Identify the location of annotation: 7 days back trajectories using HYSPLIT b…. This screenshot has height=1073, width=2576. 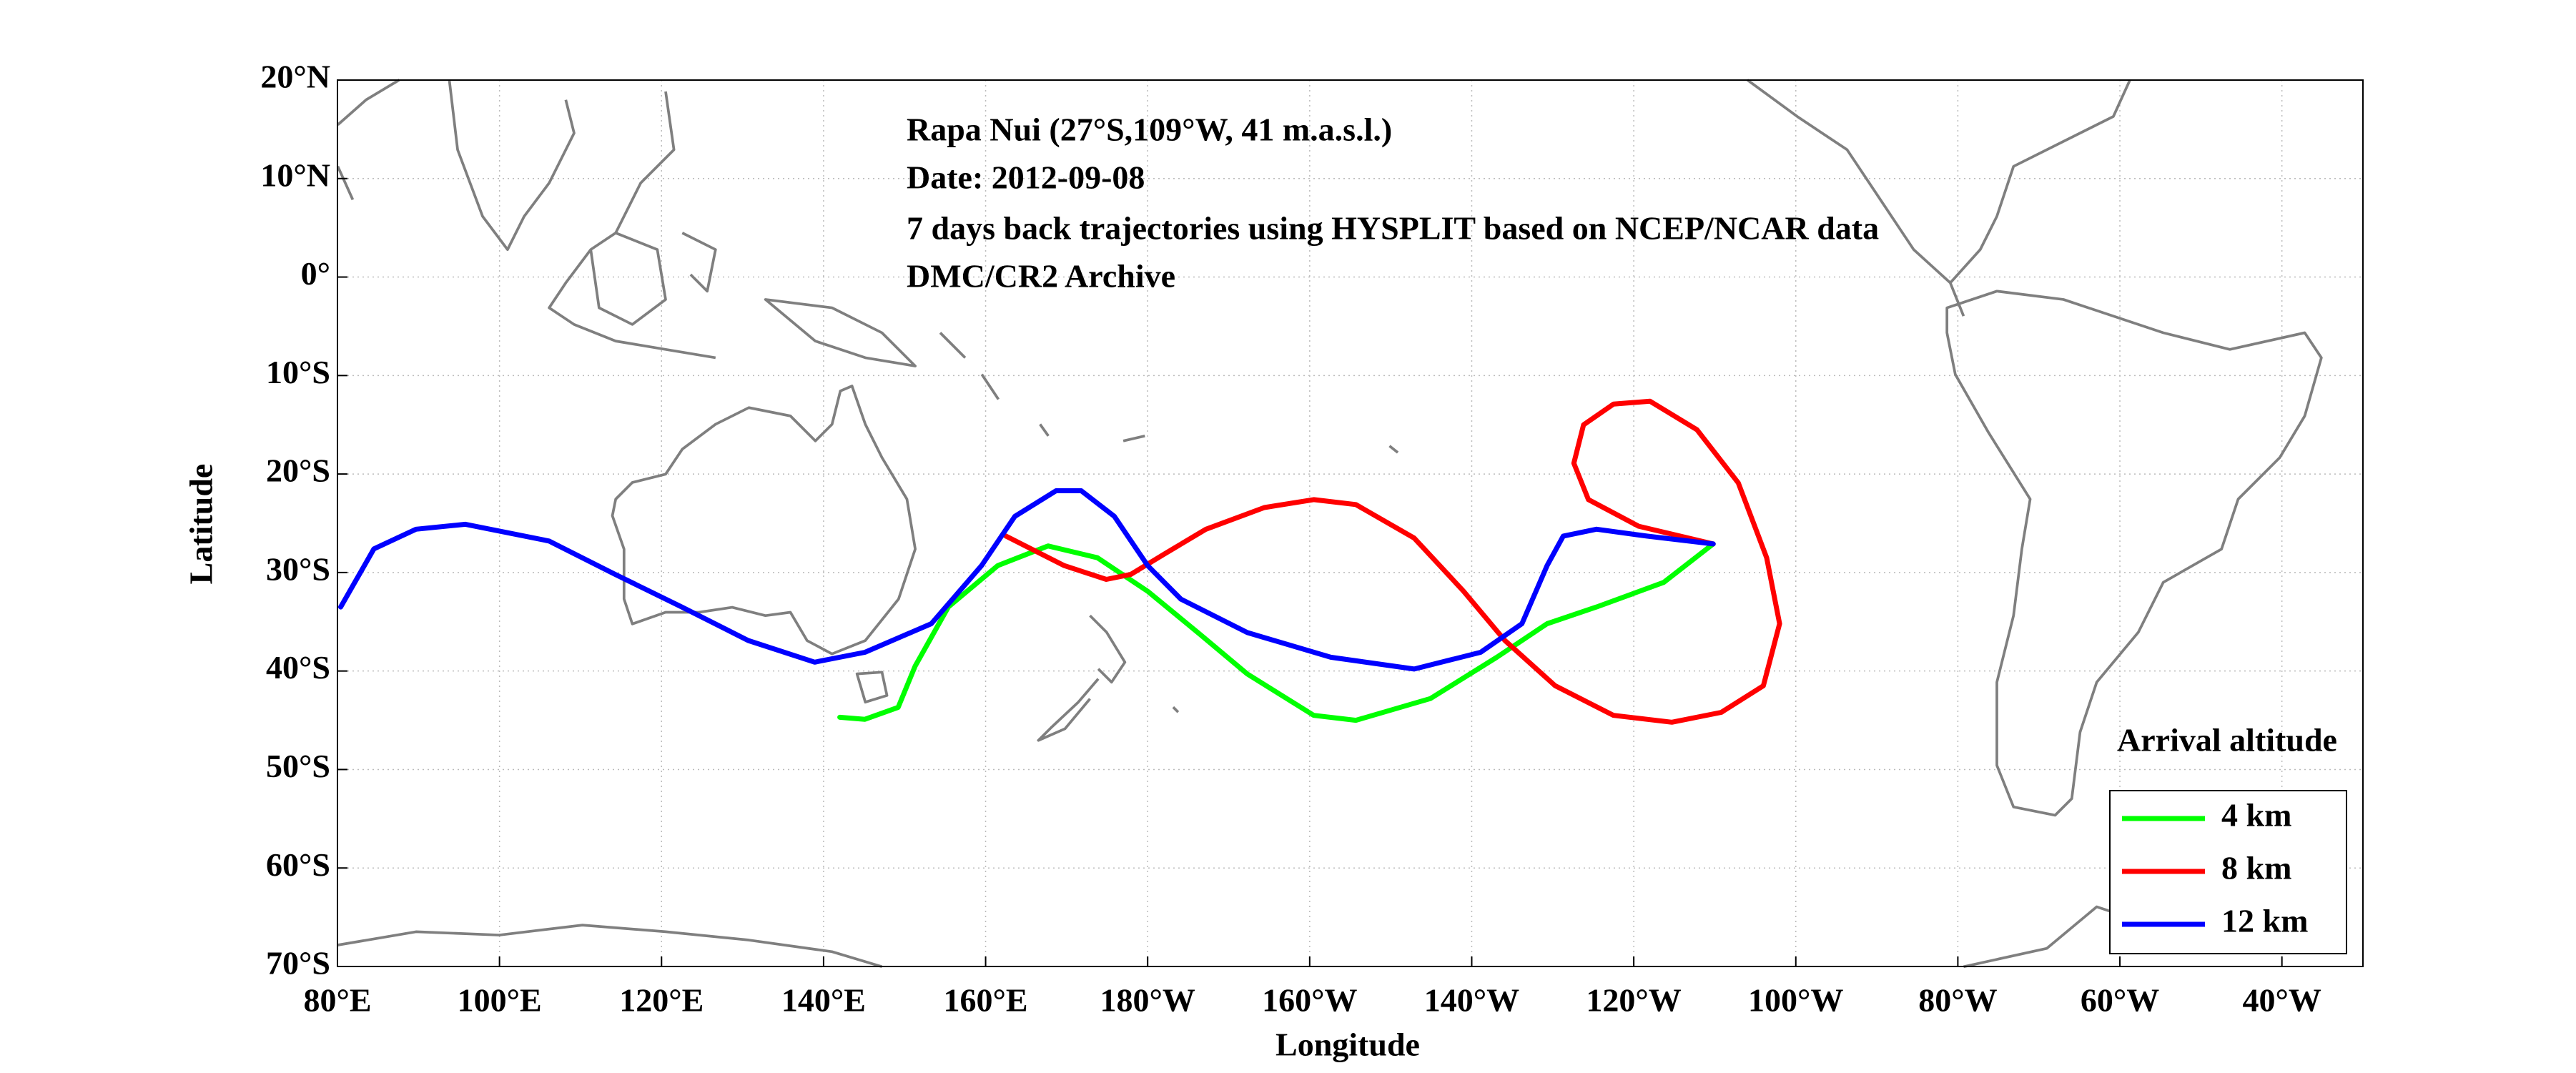
(1393, 228).